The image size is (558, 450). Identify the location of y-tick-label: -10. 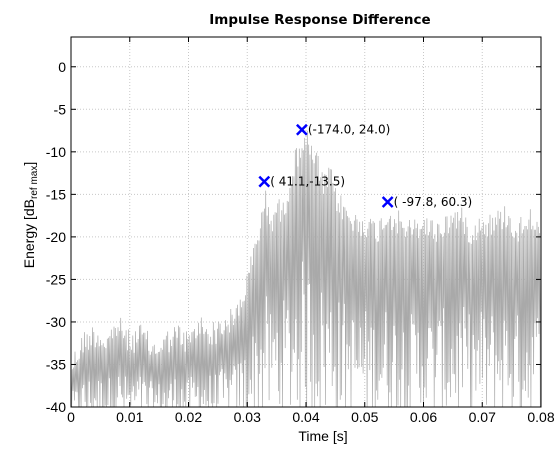
(56, 152).